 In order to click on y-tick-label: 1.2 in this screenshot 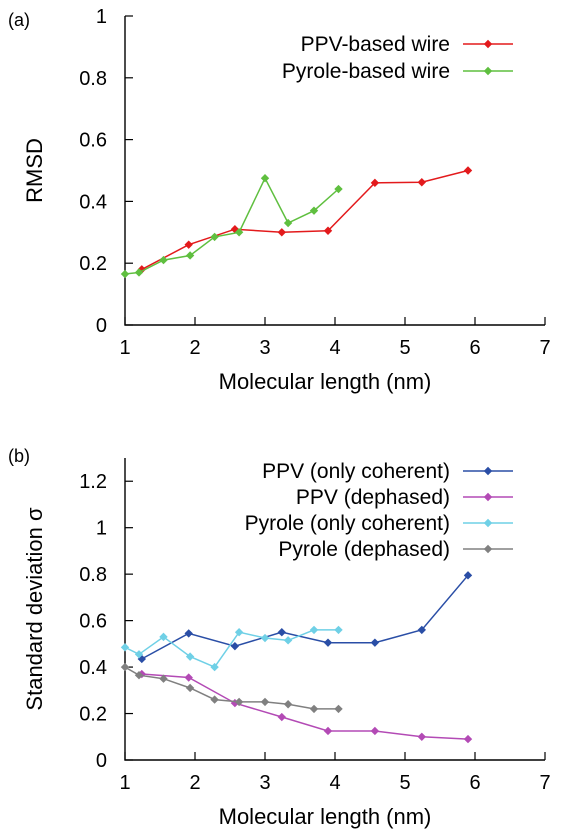, I will do `click(93, 482)`.